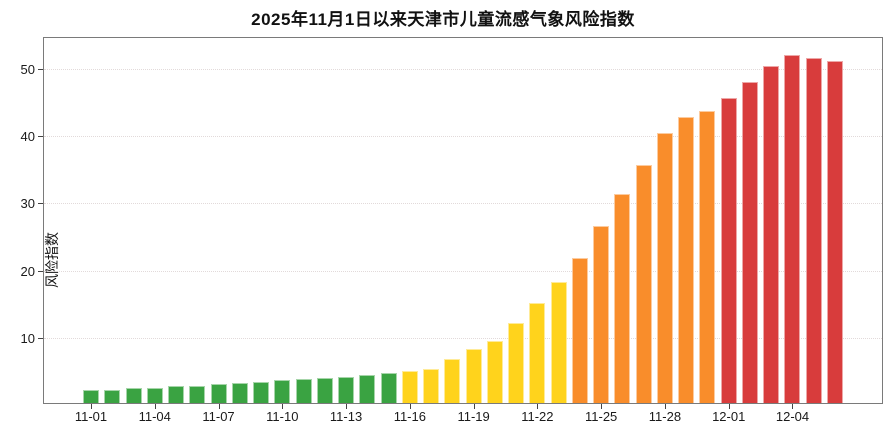 This screenshot has width=886, height=440. Describe the element at coordinates (443, 19) in the screenshot. I see `chart-title: 2025年11月1日以来天津市儿童流感气象风险指数` at that location.